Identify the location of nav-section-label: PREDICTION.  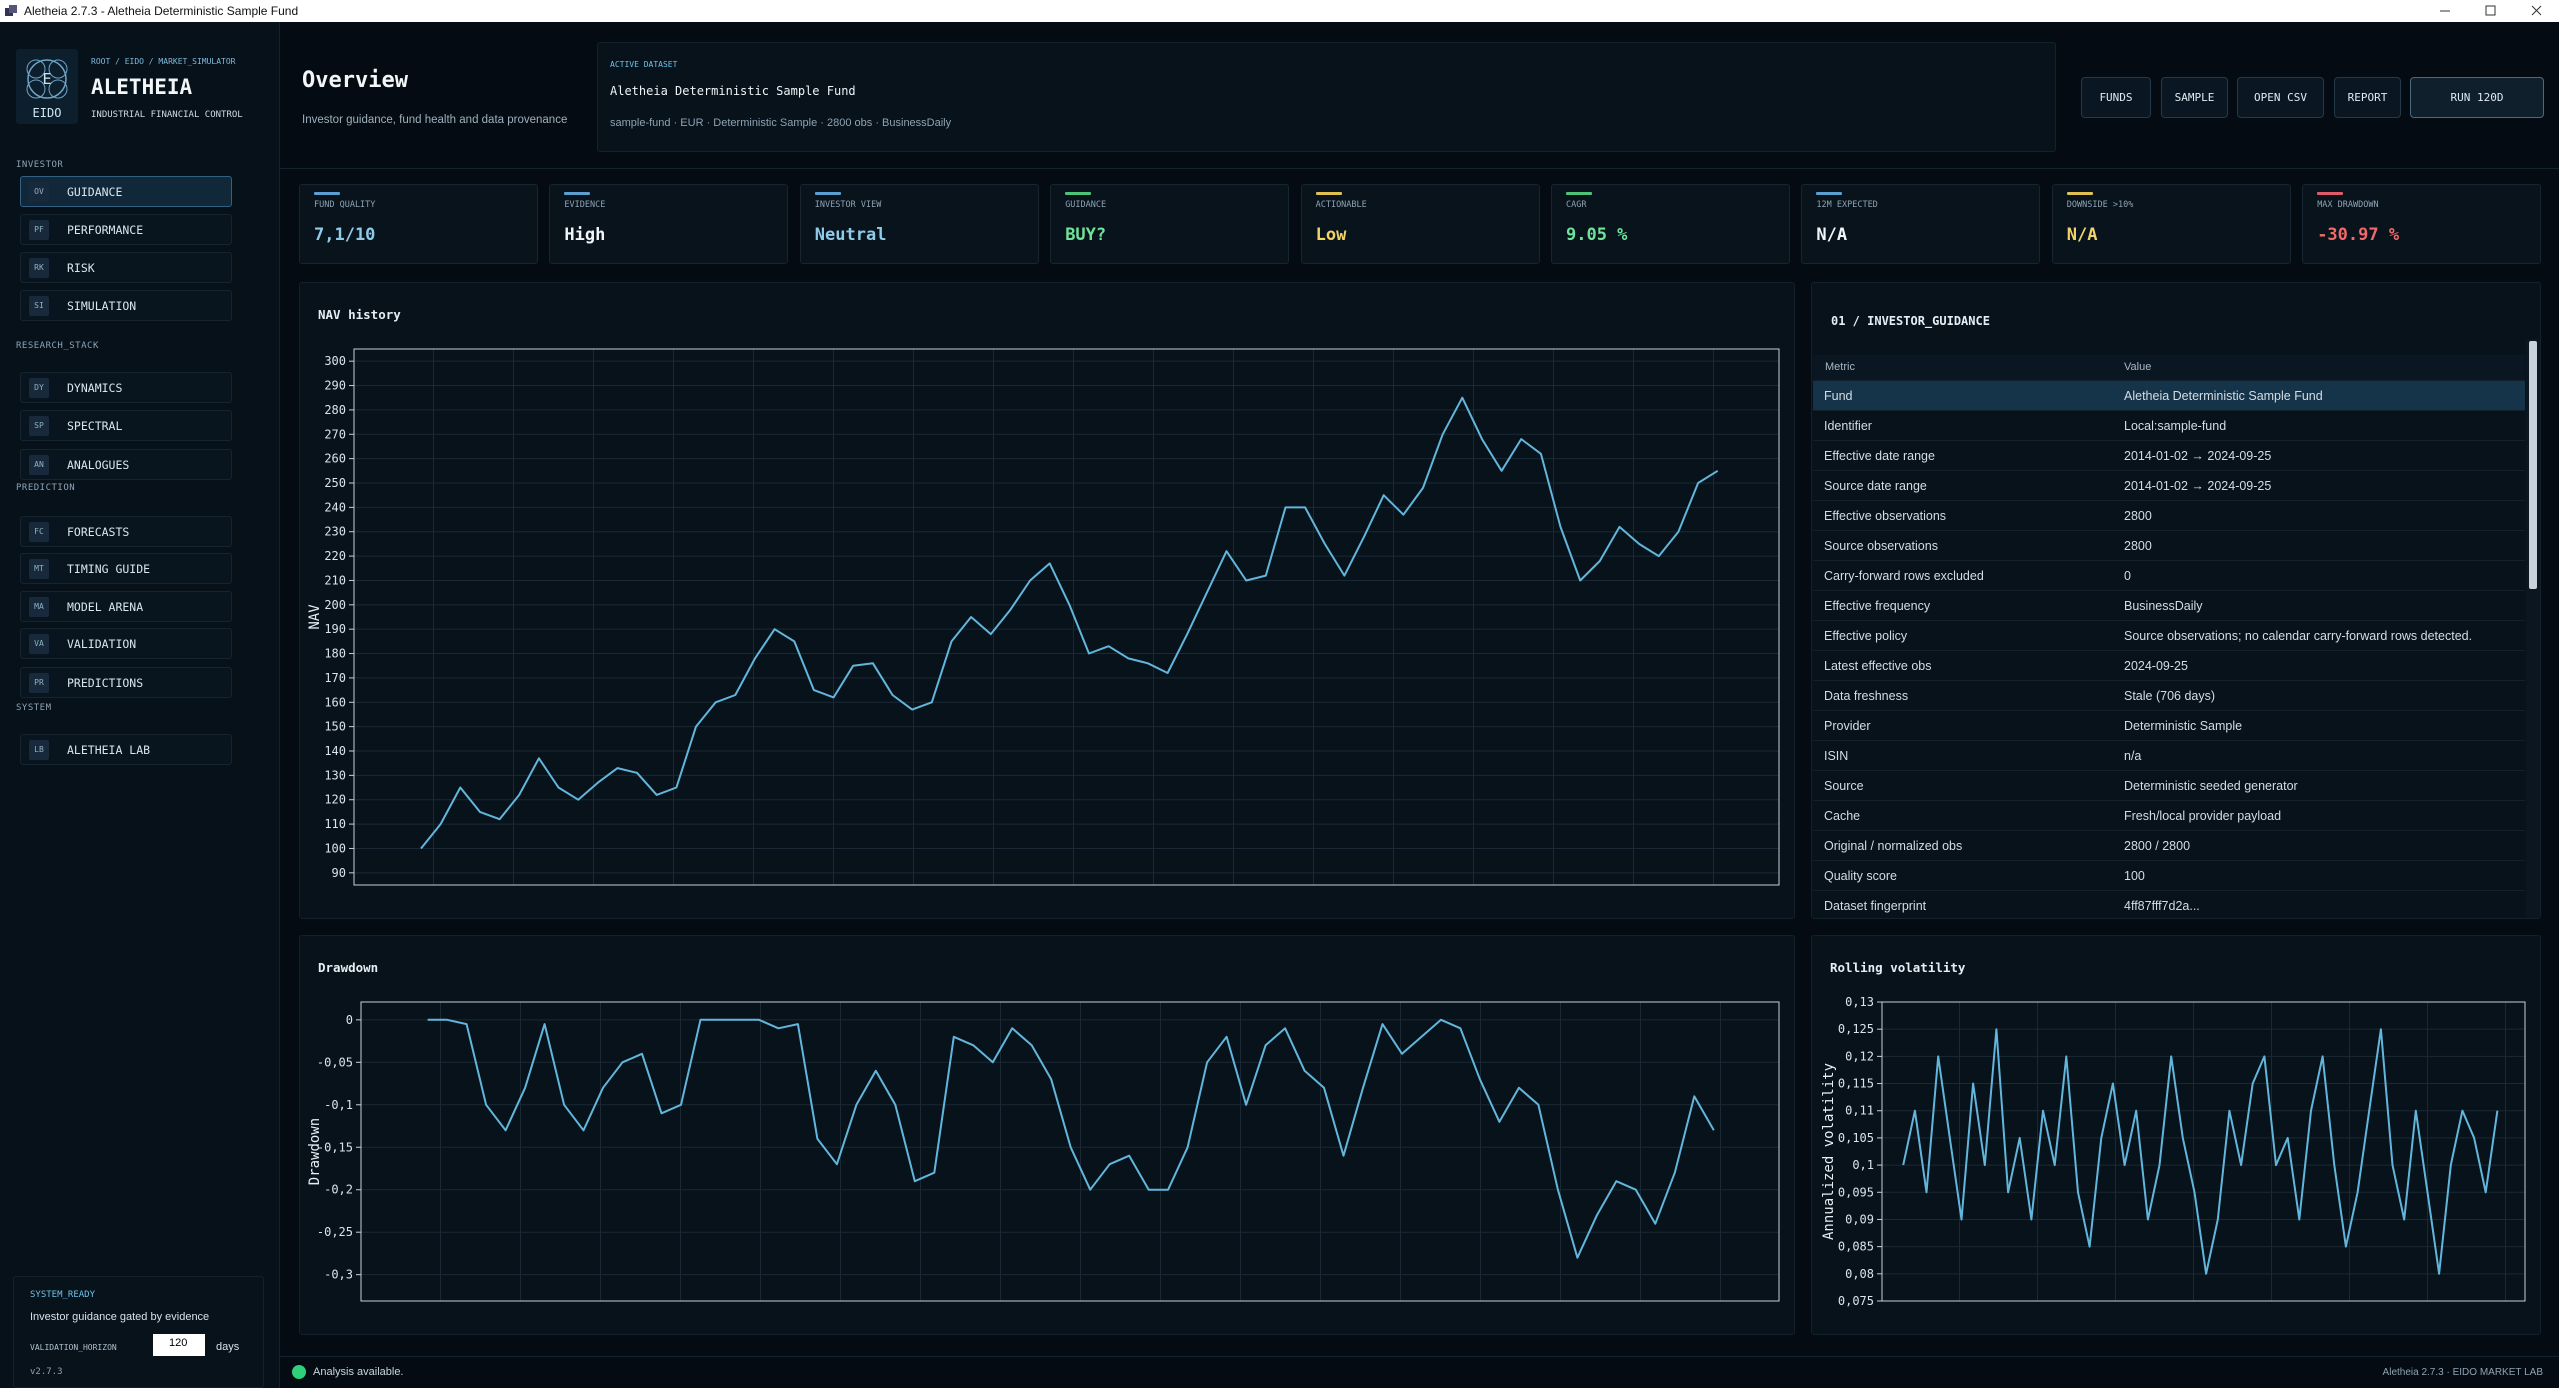
(46, 488).